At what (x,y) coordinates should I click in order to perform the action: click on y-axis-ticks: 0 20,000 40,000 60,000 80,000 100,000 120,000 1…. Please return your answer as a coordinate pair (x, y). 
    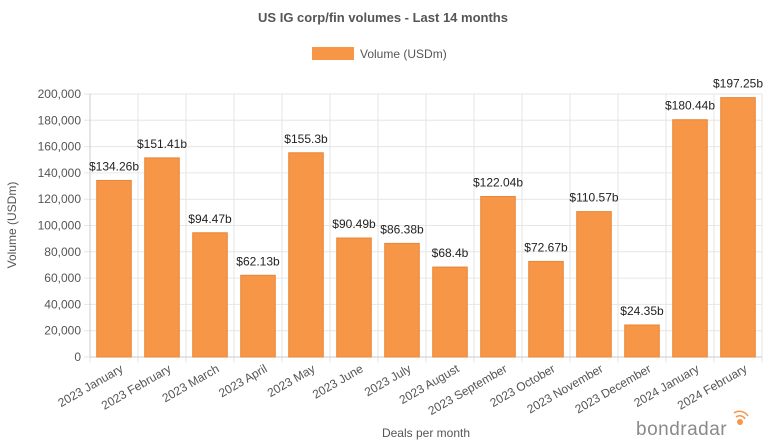
    Looking at the image, I should click on (60, 225).